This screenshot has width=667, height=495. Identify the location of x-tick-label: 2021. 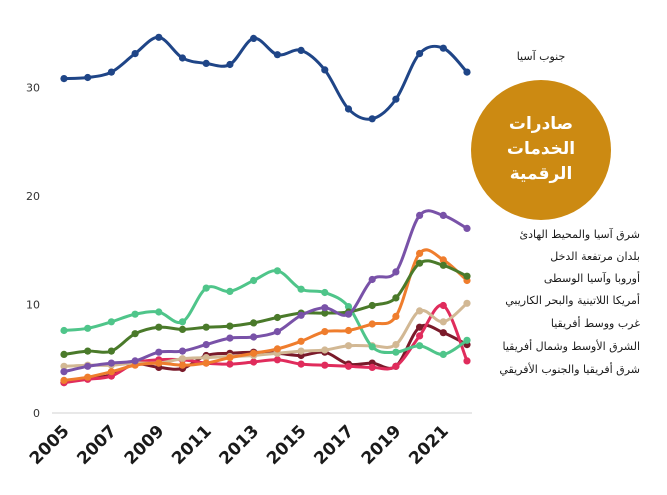
(429, 445).